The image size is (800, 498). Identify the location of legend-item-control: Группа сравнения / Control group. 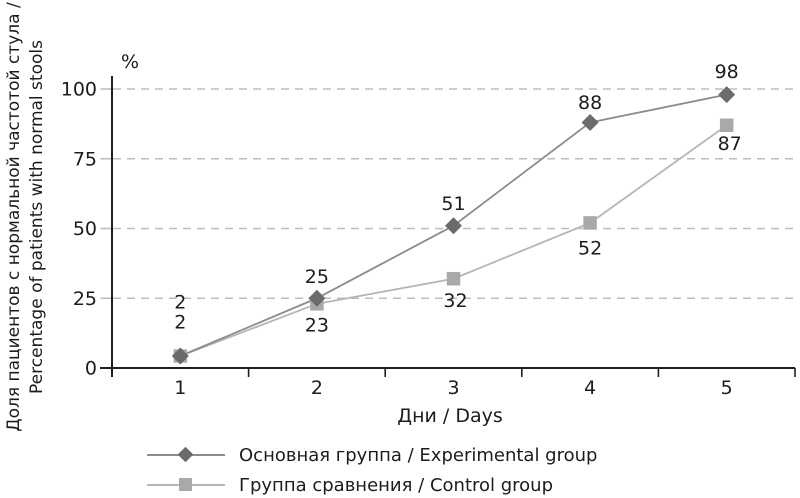
(372, 484).